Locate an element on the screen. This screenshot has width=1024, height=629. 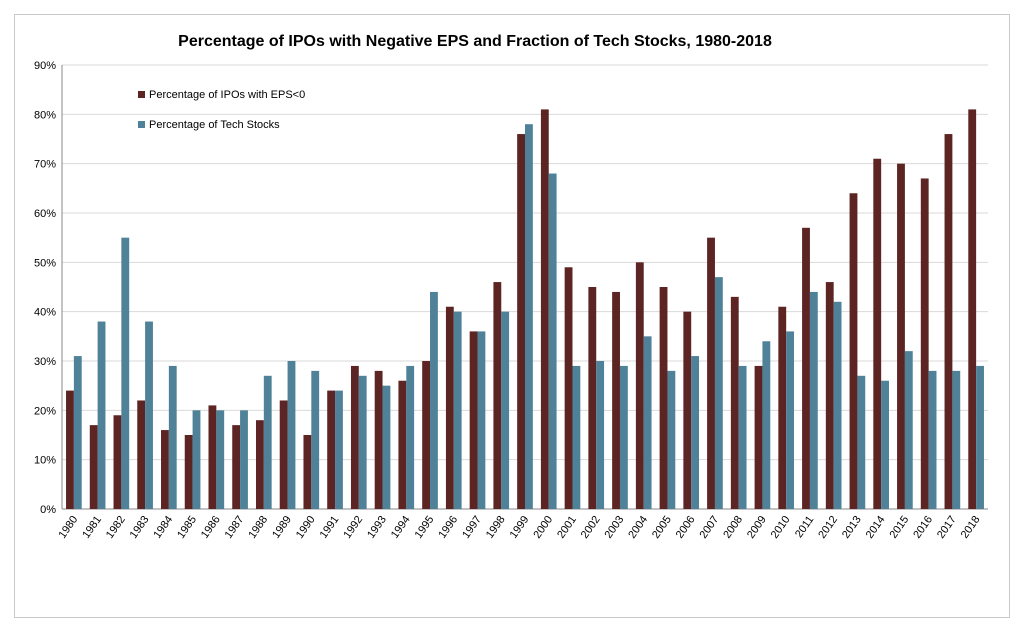
x-tick-label: 1985 is located at coordinates (187, 527).